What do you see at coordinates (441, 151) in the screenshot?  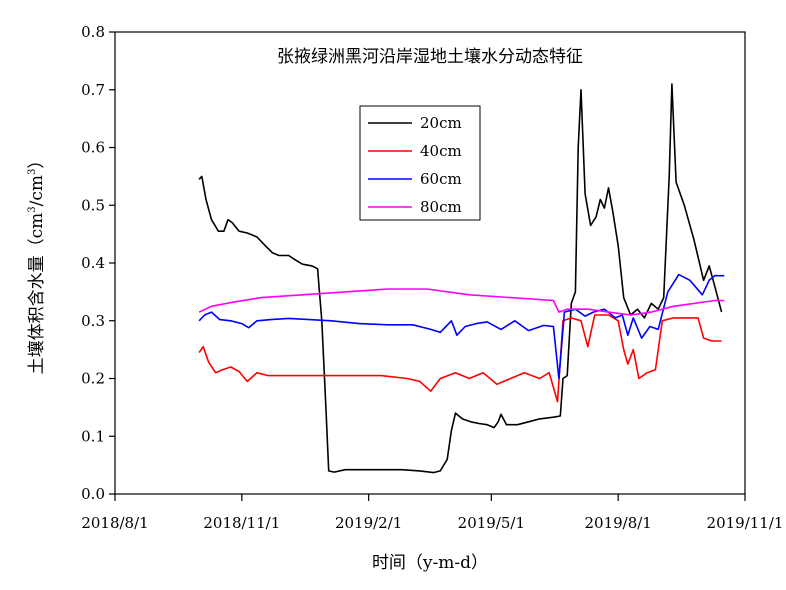 I see `legend-label-40cm: 40cm` at bounding box center [441, 151].